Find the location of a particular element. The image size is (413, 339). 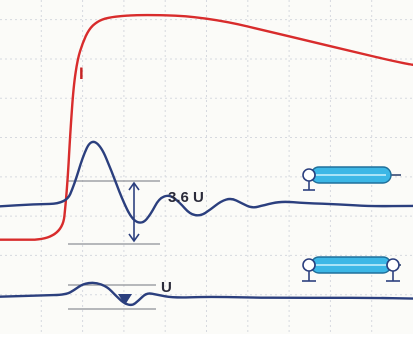

lower-trace-arrow-marker is located at coordinates (125, 299).